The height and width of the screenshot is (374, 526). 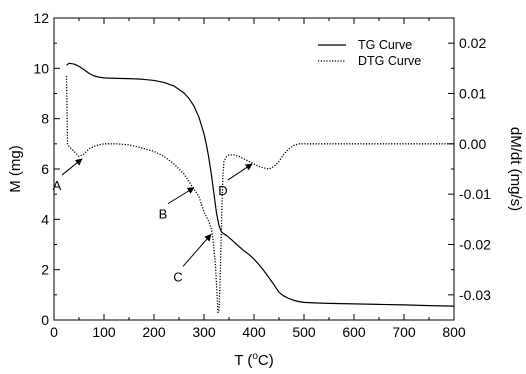 I want to click on y-left-tick-label: 12, so click(x=41, y=18).